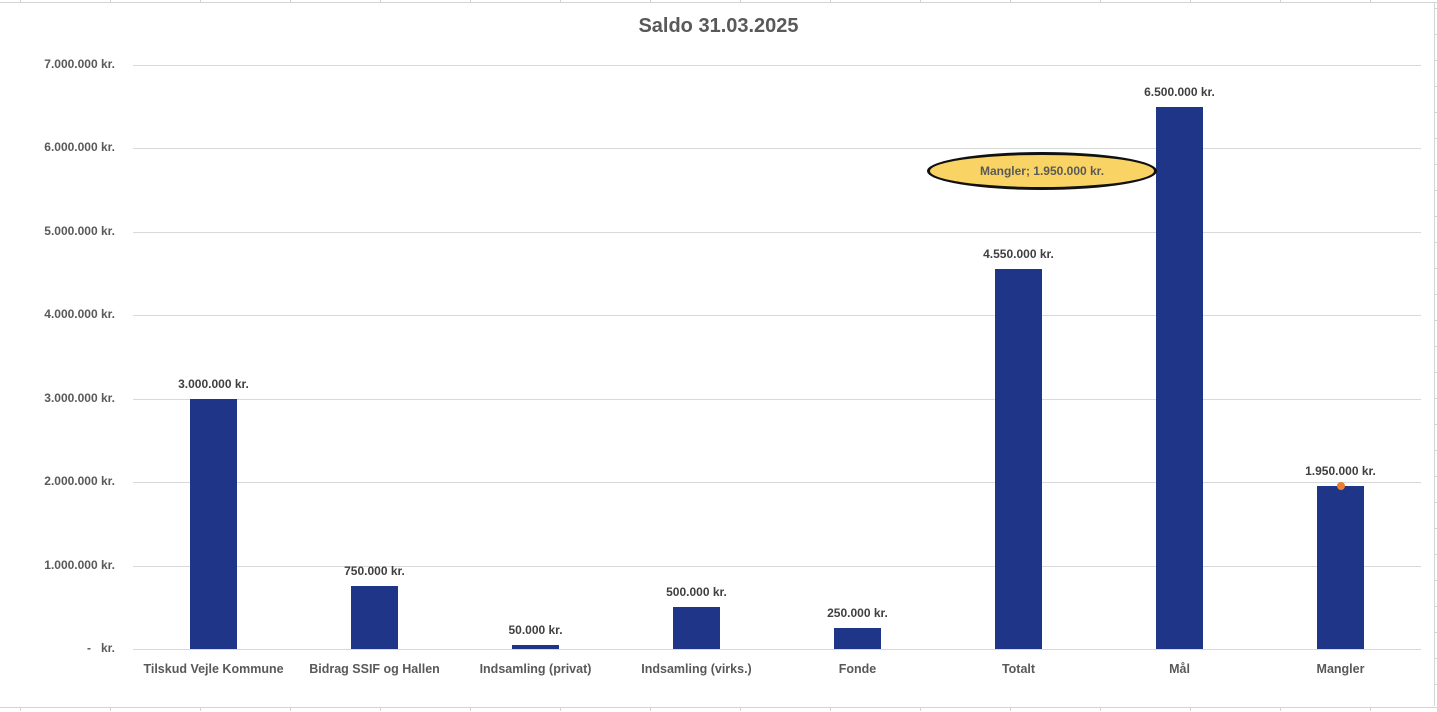 This screenshot has height=712, width=1437. What do you see at coordinates (1340, 669) in the screenshot?
I see `x-axis-category-label: Mangler` at bounding box center [1340, 669].